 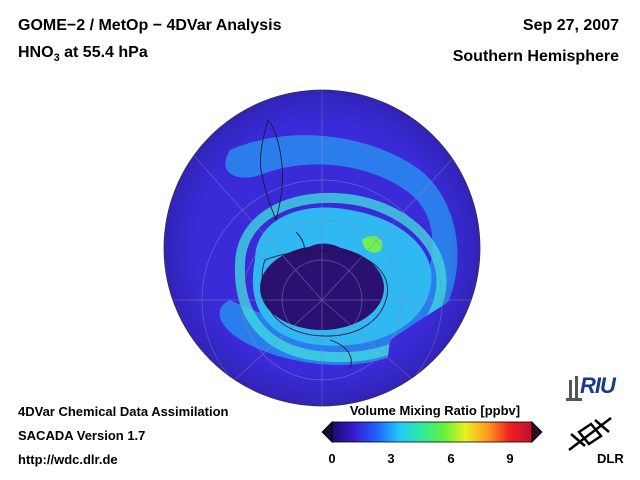 I want to click on species-subscript: 3, so click(x=56, y=58).